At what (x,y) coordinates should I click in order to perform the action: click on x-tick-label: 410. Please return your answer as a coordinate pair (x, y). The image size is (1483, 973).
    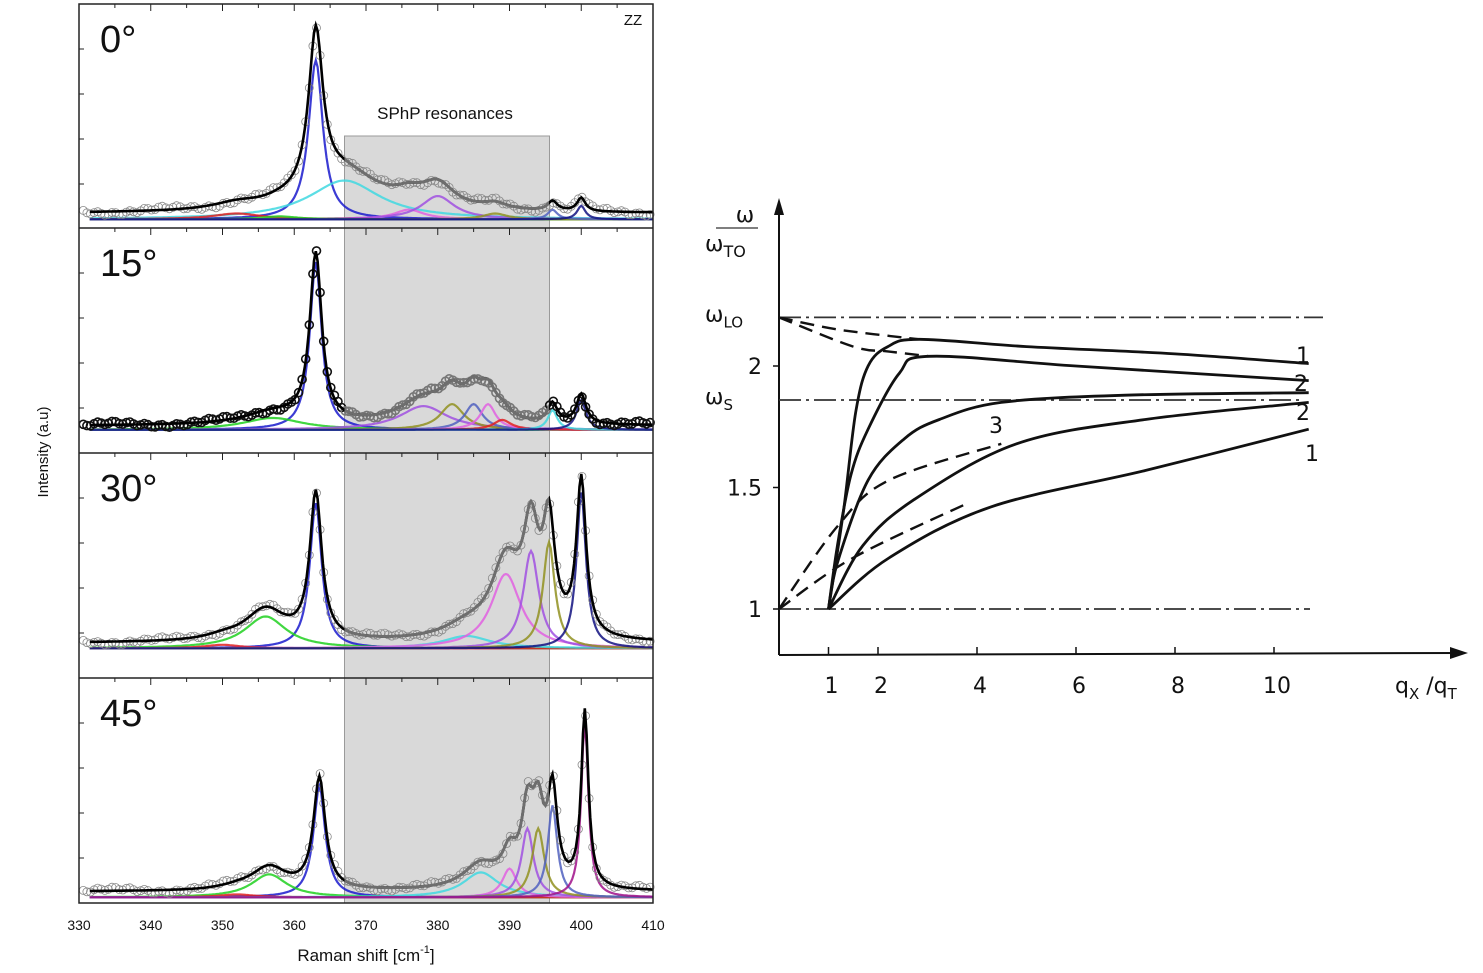
    Looking at the image, I should click on (653, 925).